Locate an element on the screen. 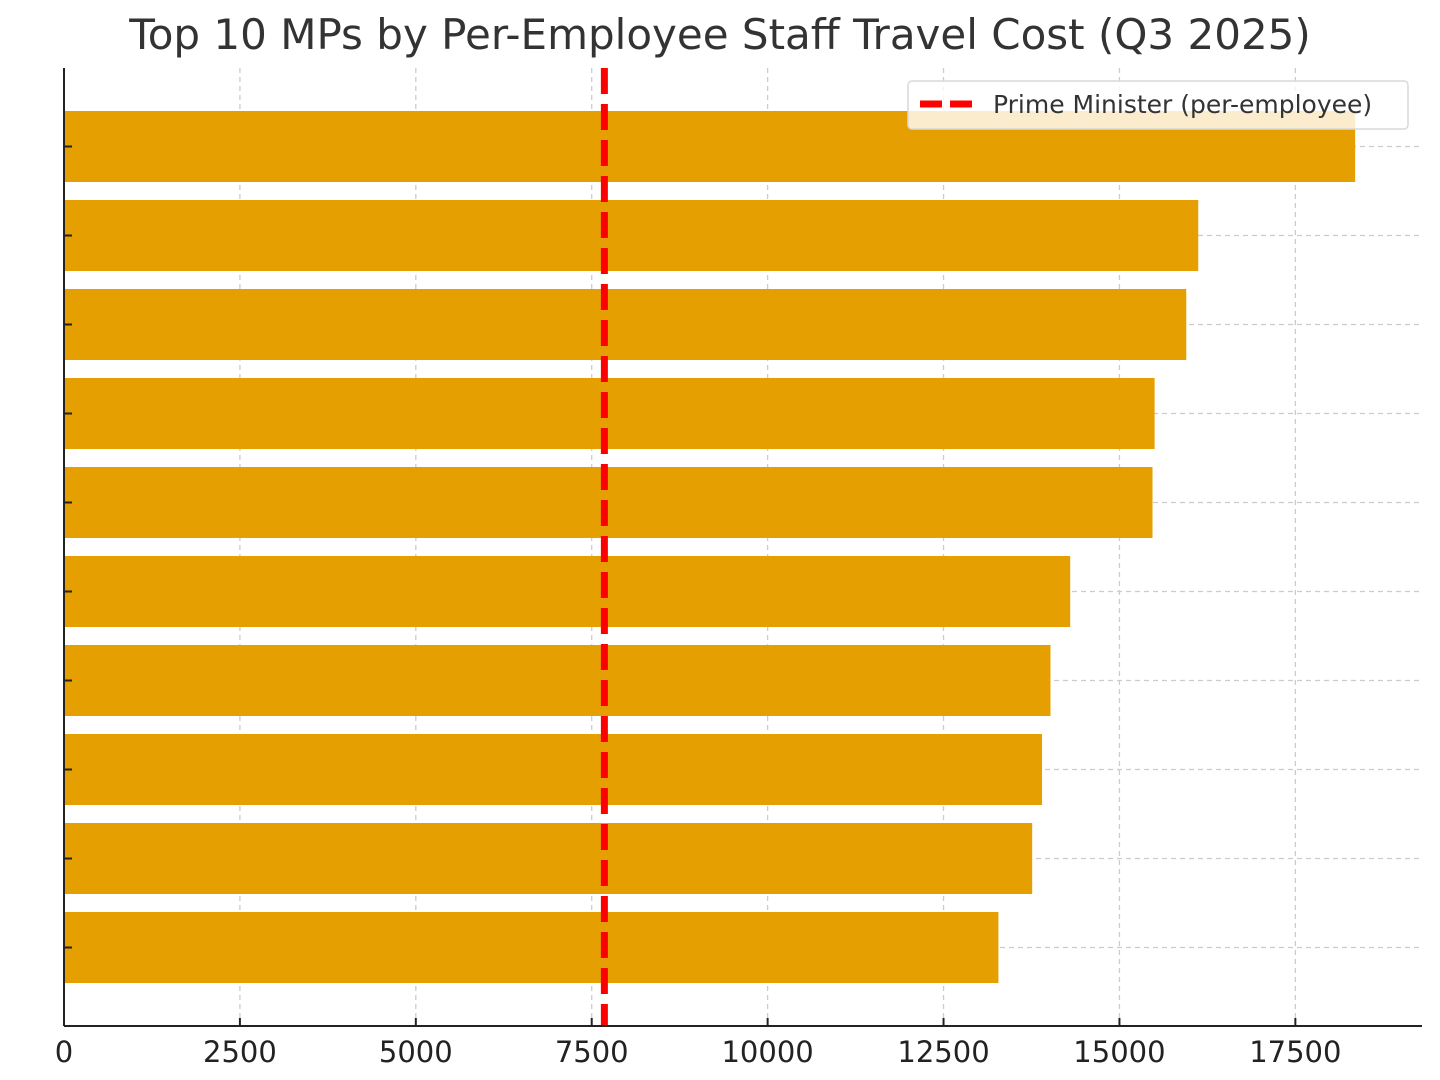  x-tick-label: 12500 is located at coordinates (943, 1052).